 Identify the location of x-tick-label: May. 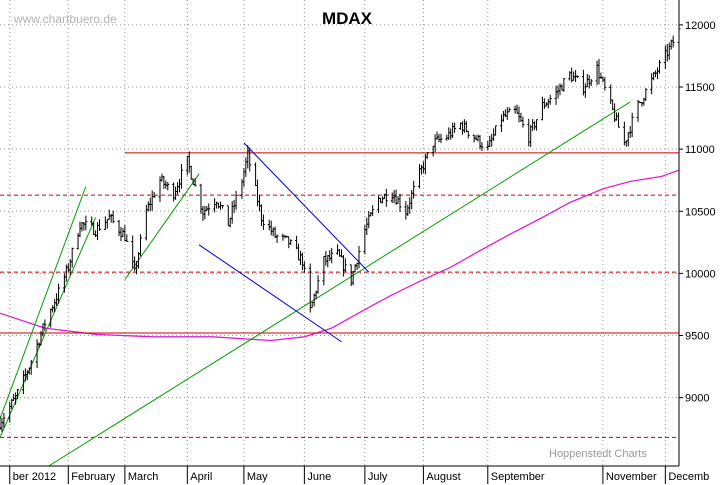
(257, 477).